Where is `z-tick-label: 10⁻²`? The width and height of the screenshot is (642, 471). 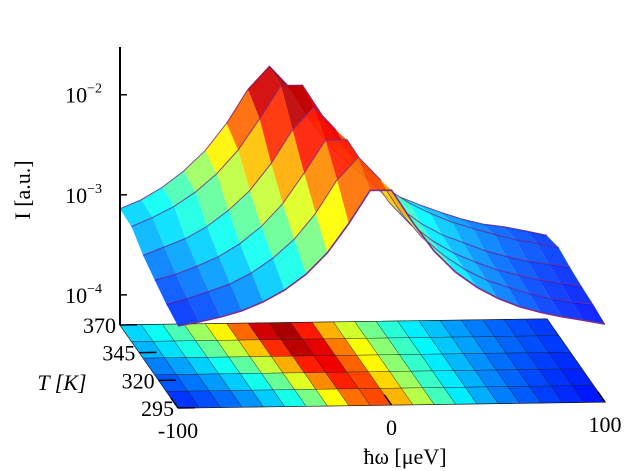 z-tick-label: 10⁻² is located at coordinates (83, 95).